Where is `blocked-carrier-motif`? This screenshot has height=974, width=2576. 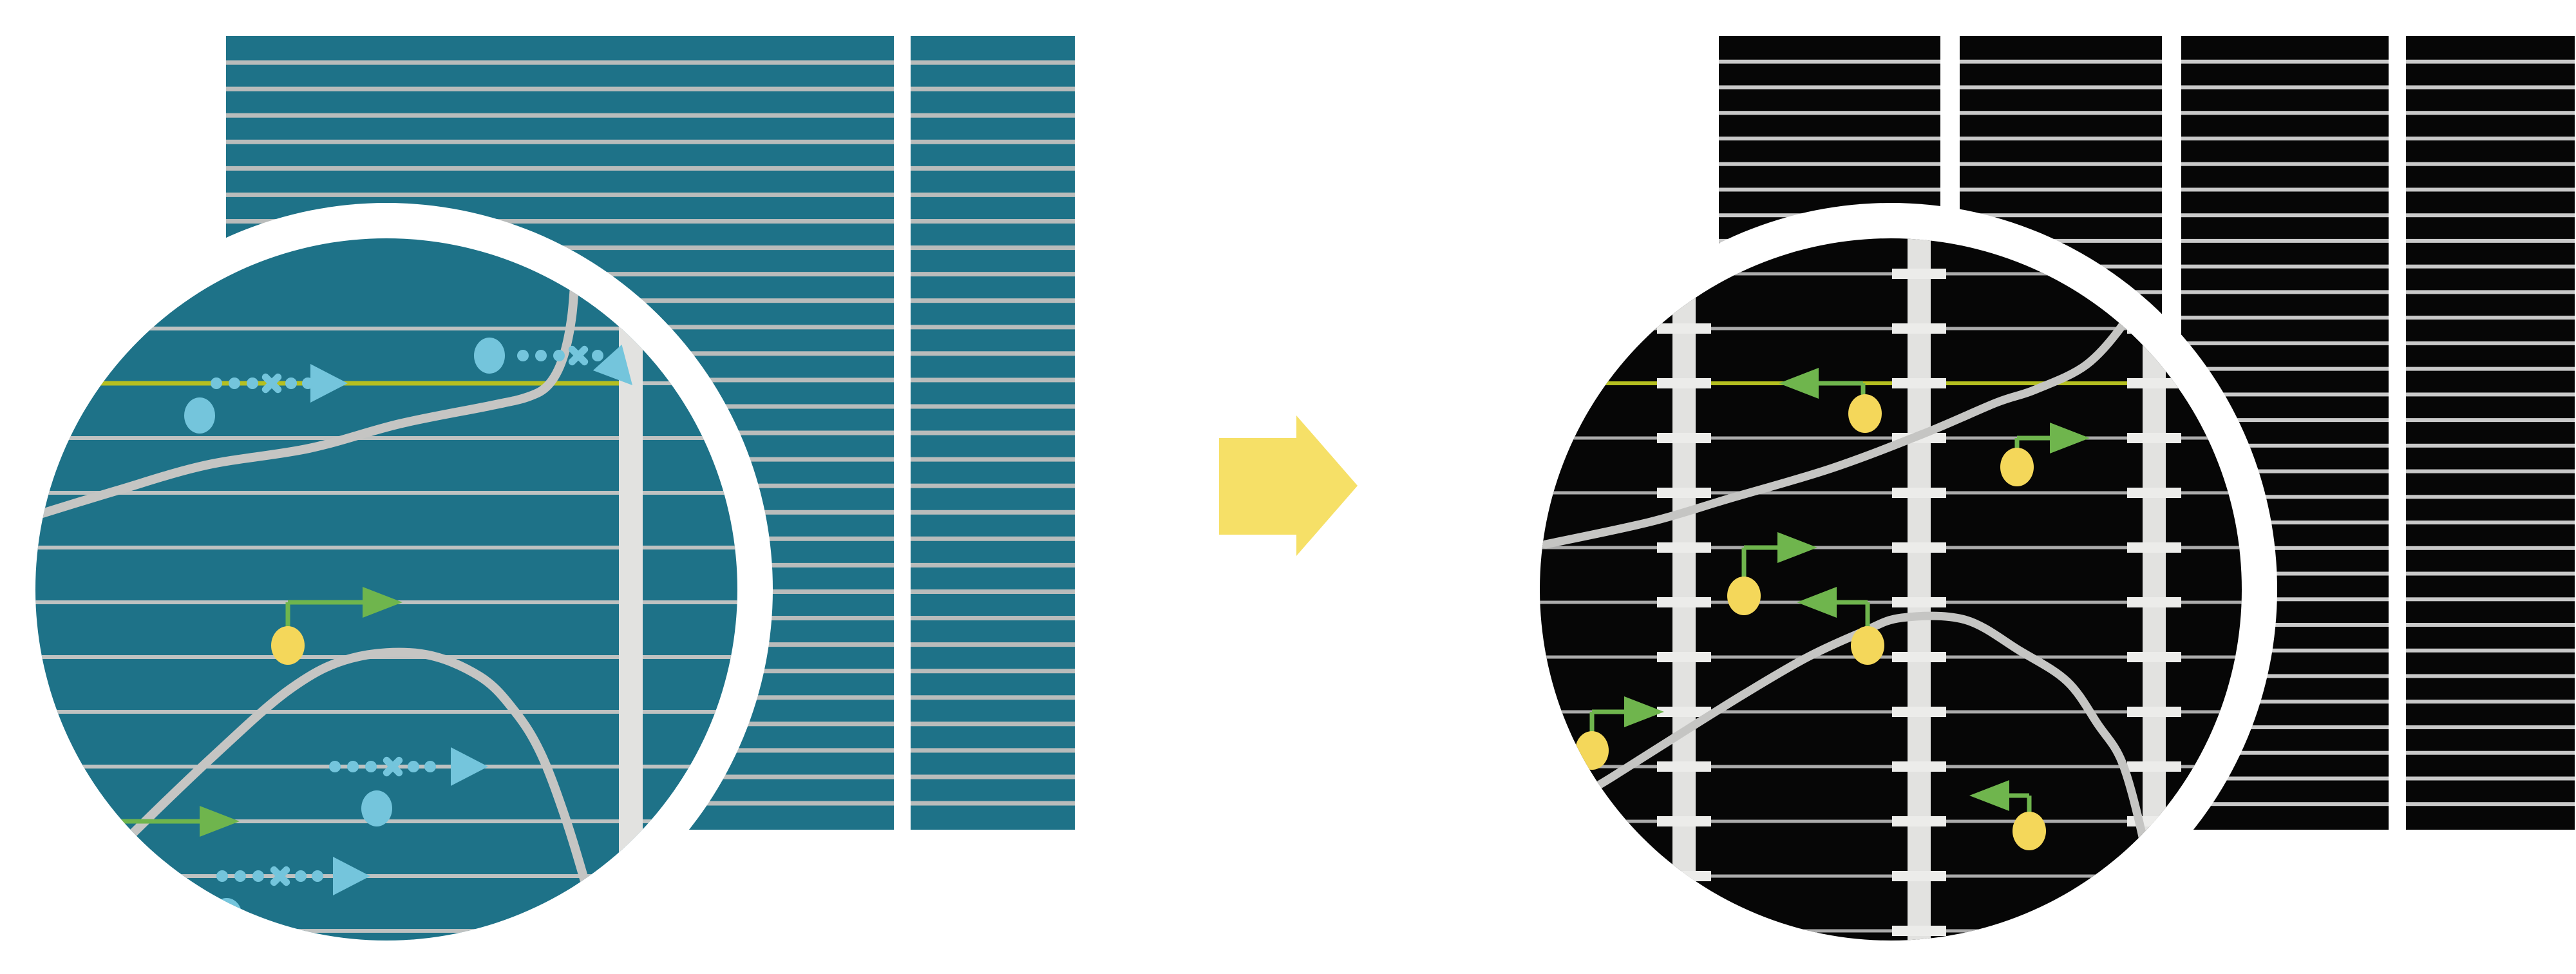
blocked-carrier-motif is located at coordinates (409, 786).